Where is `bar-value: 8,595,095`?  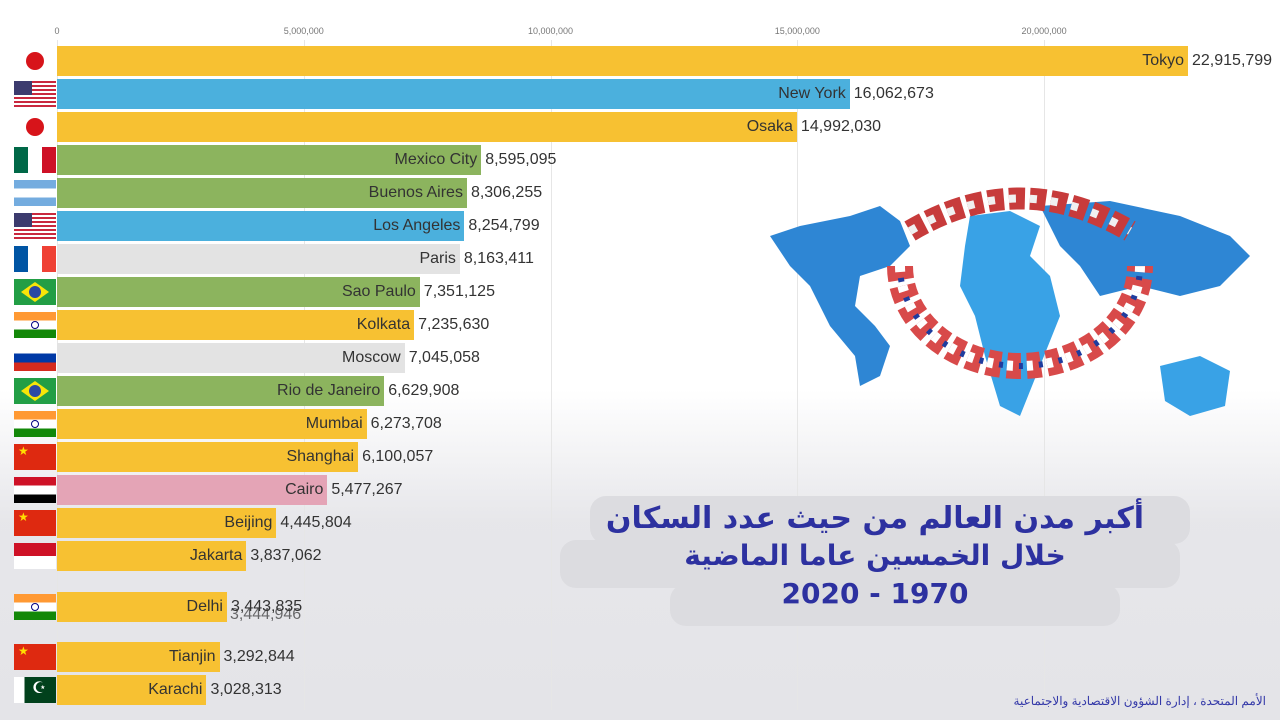 bar-value: 8,595,095 is located at coordinates (521, 159).